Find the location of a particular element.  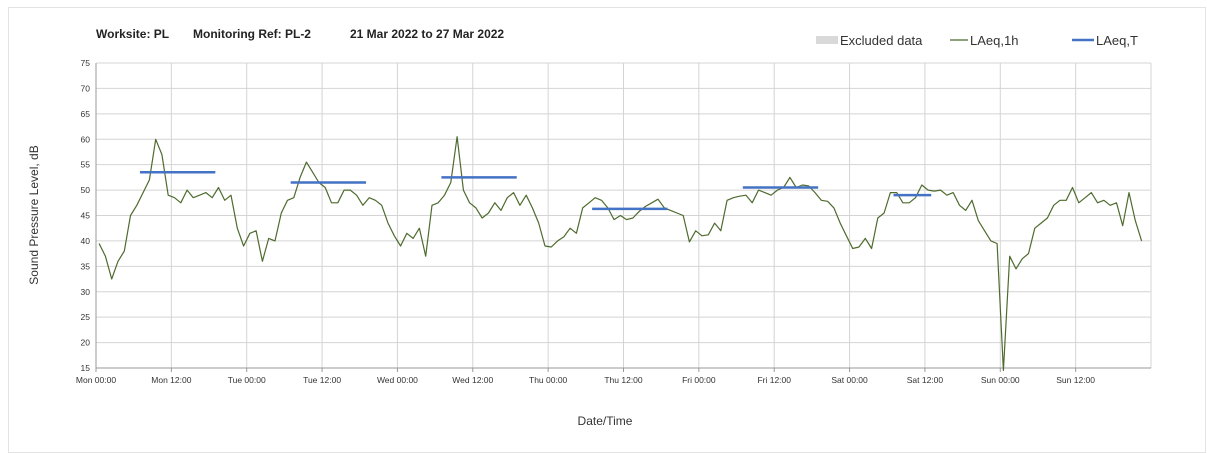

y-tick-label: 65 is located at coordinates (86, 114).